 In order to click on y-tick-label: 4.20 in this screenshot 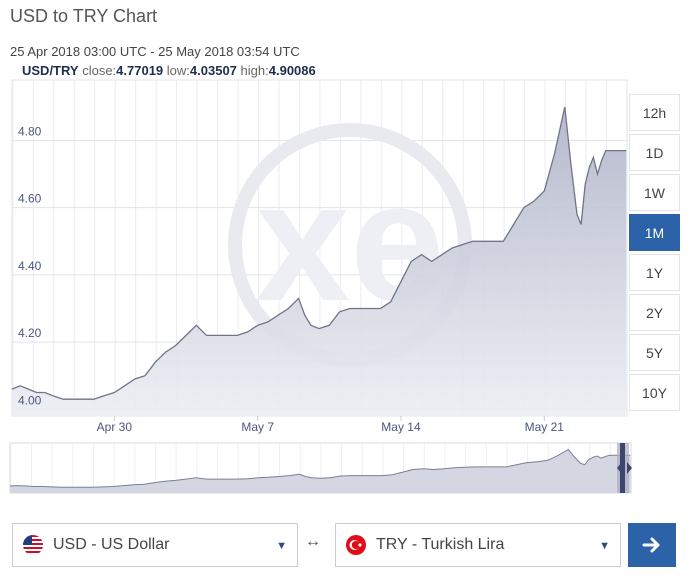, I will do `click(30, 333)`.